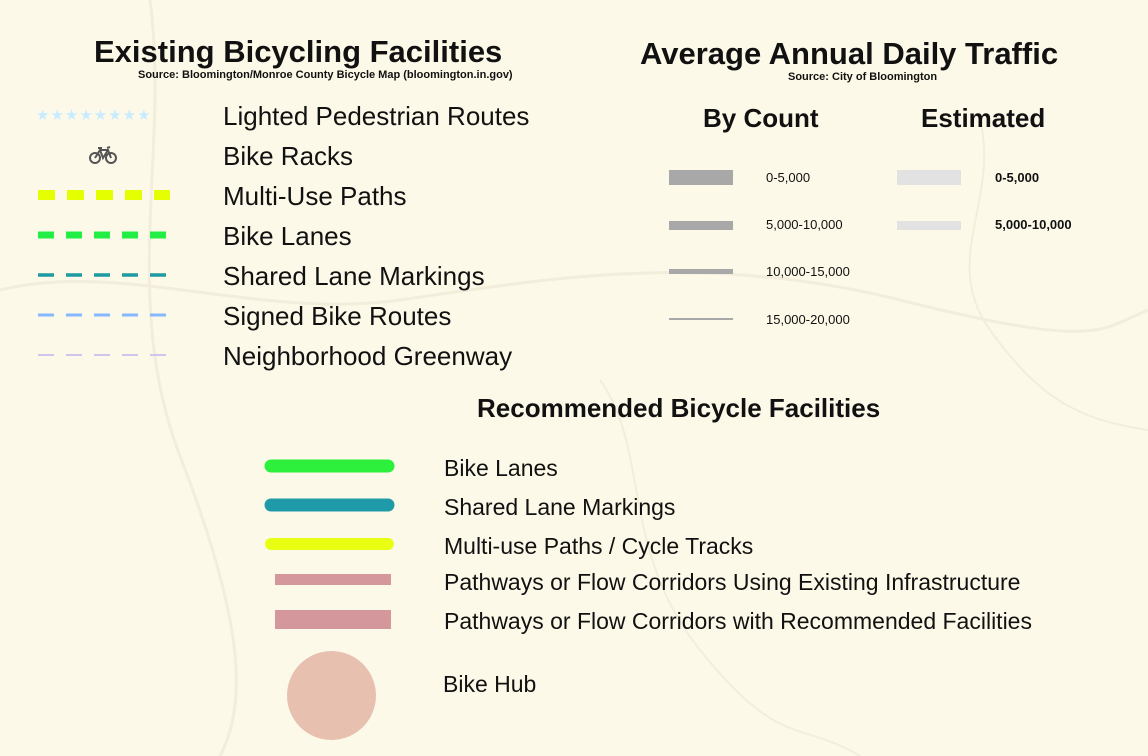  Describe the element at coordinates (315, 196) in the screenshot. I see `legend-label-multi-use-paths: Multi-Use Paths` at that location.